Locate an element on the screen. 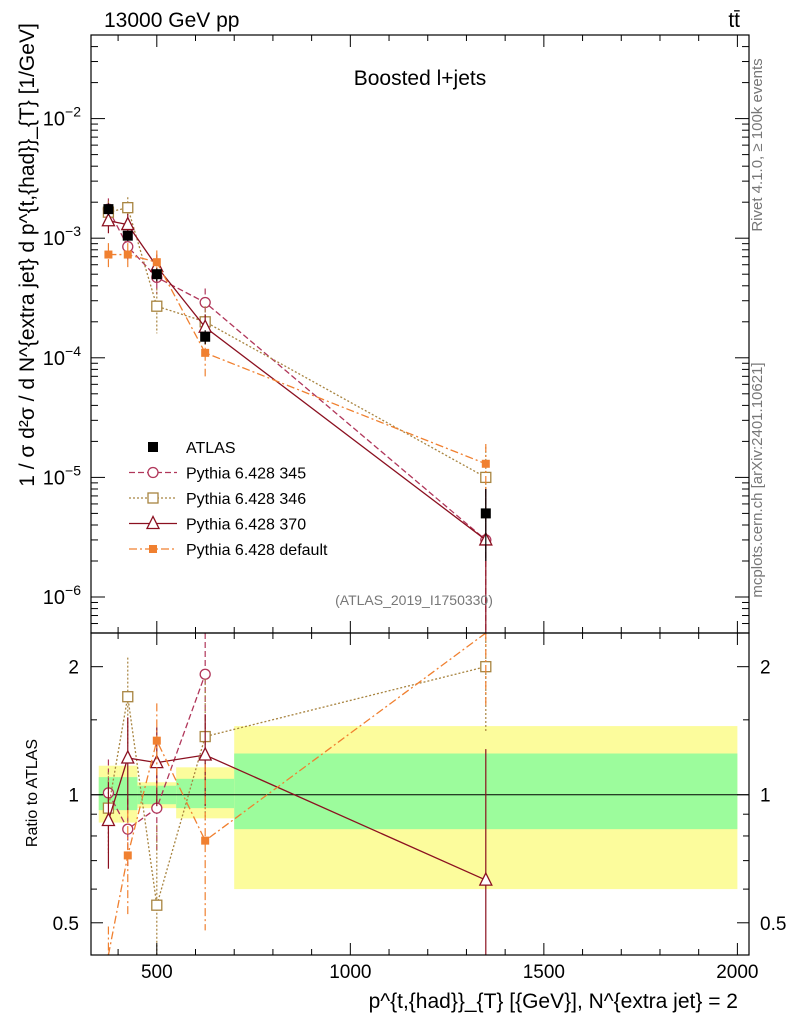  ratio-y-tick-right-1: 1 is located at coordinates (765, 796).